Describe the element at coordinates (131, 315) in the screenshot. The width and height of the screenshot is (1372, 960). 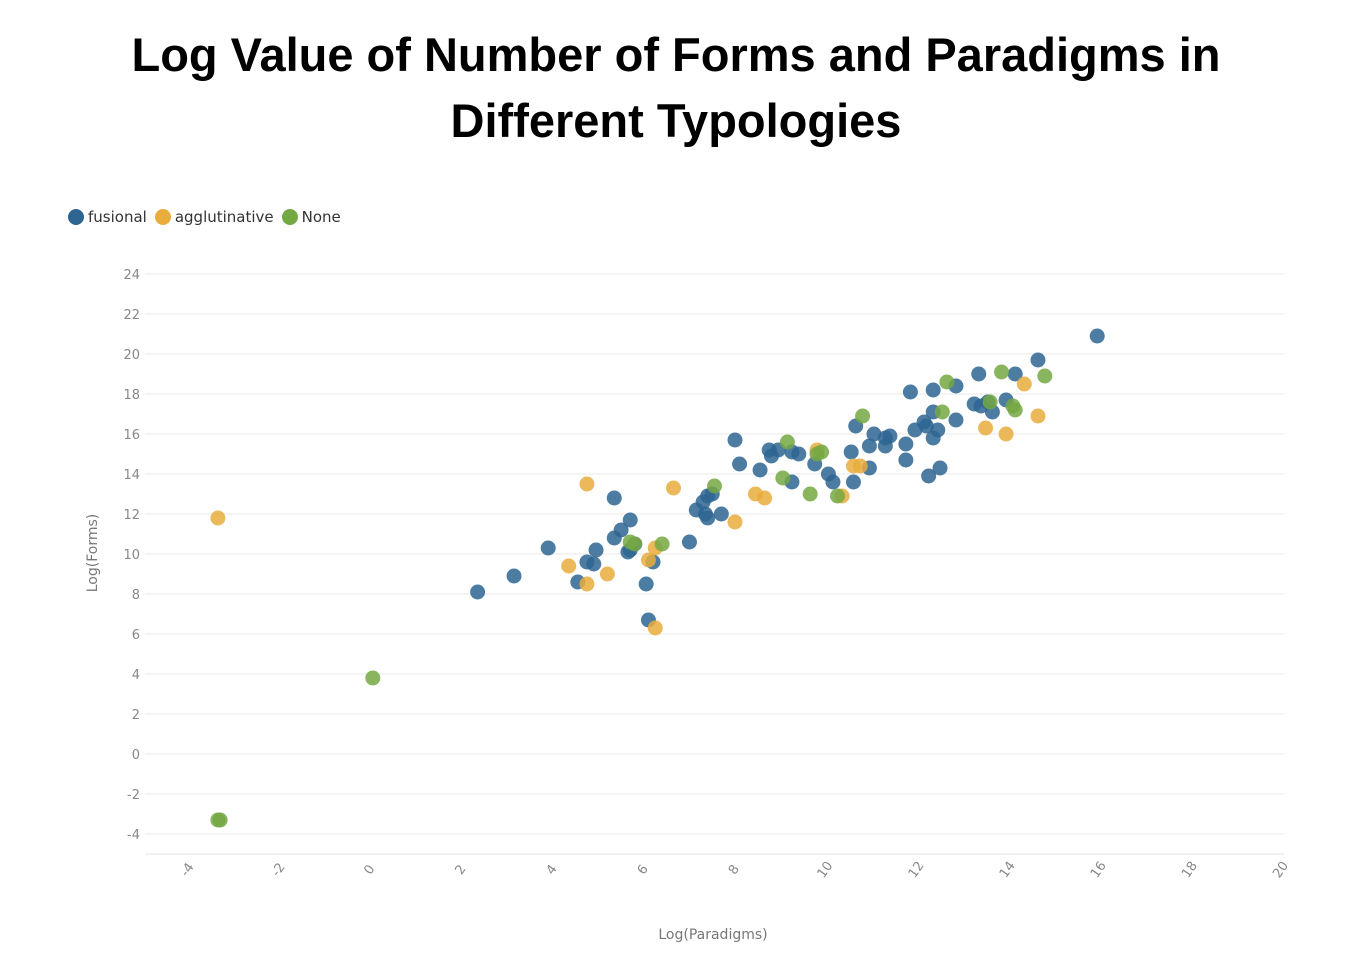
I see `y-tick-label: 22` at that location.